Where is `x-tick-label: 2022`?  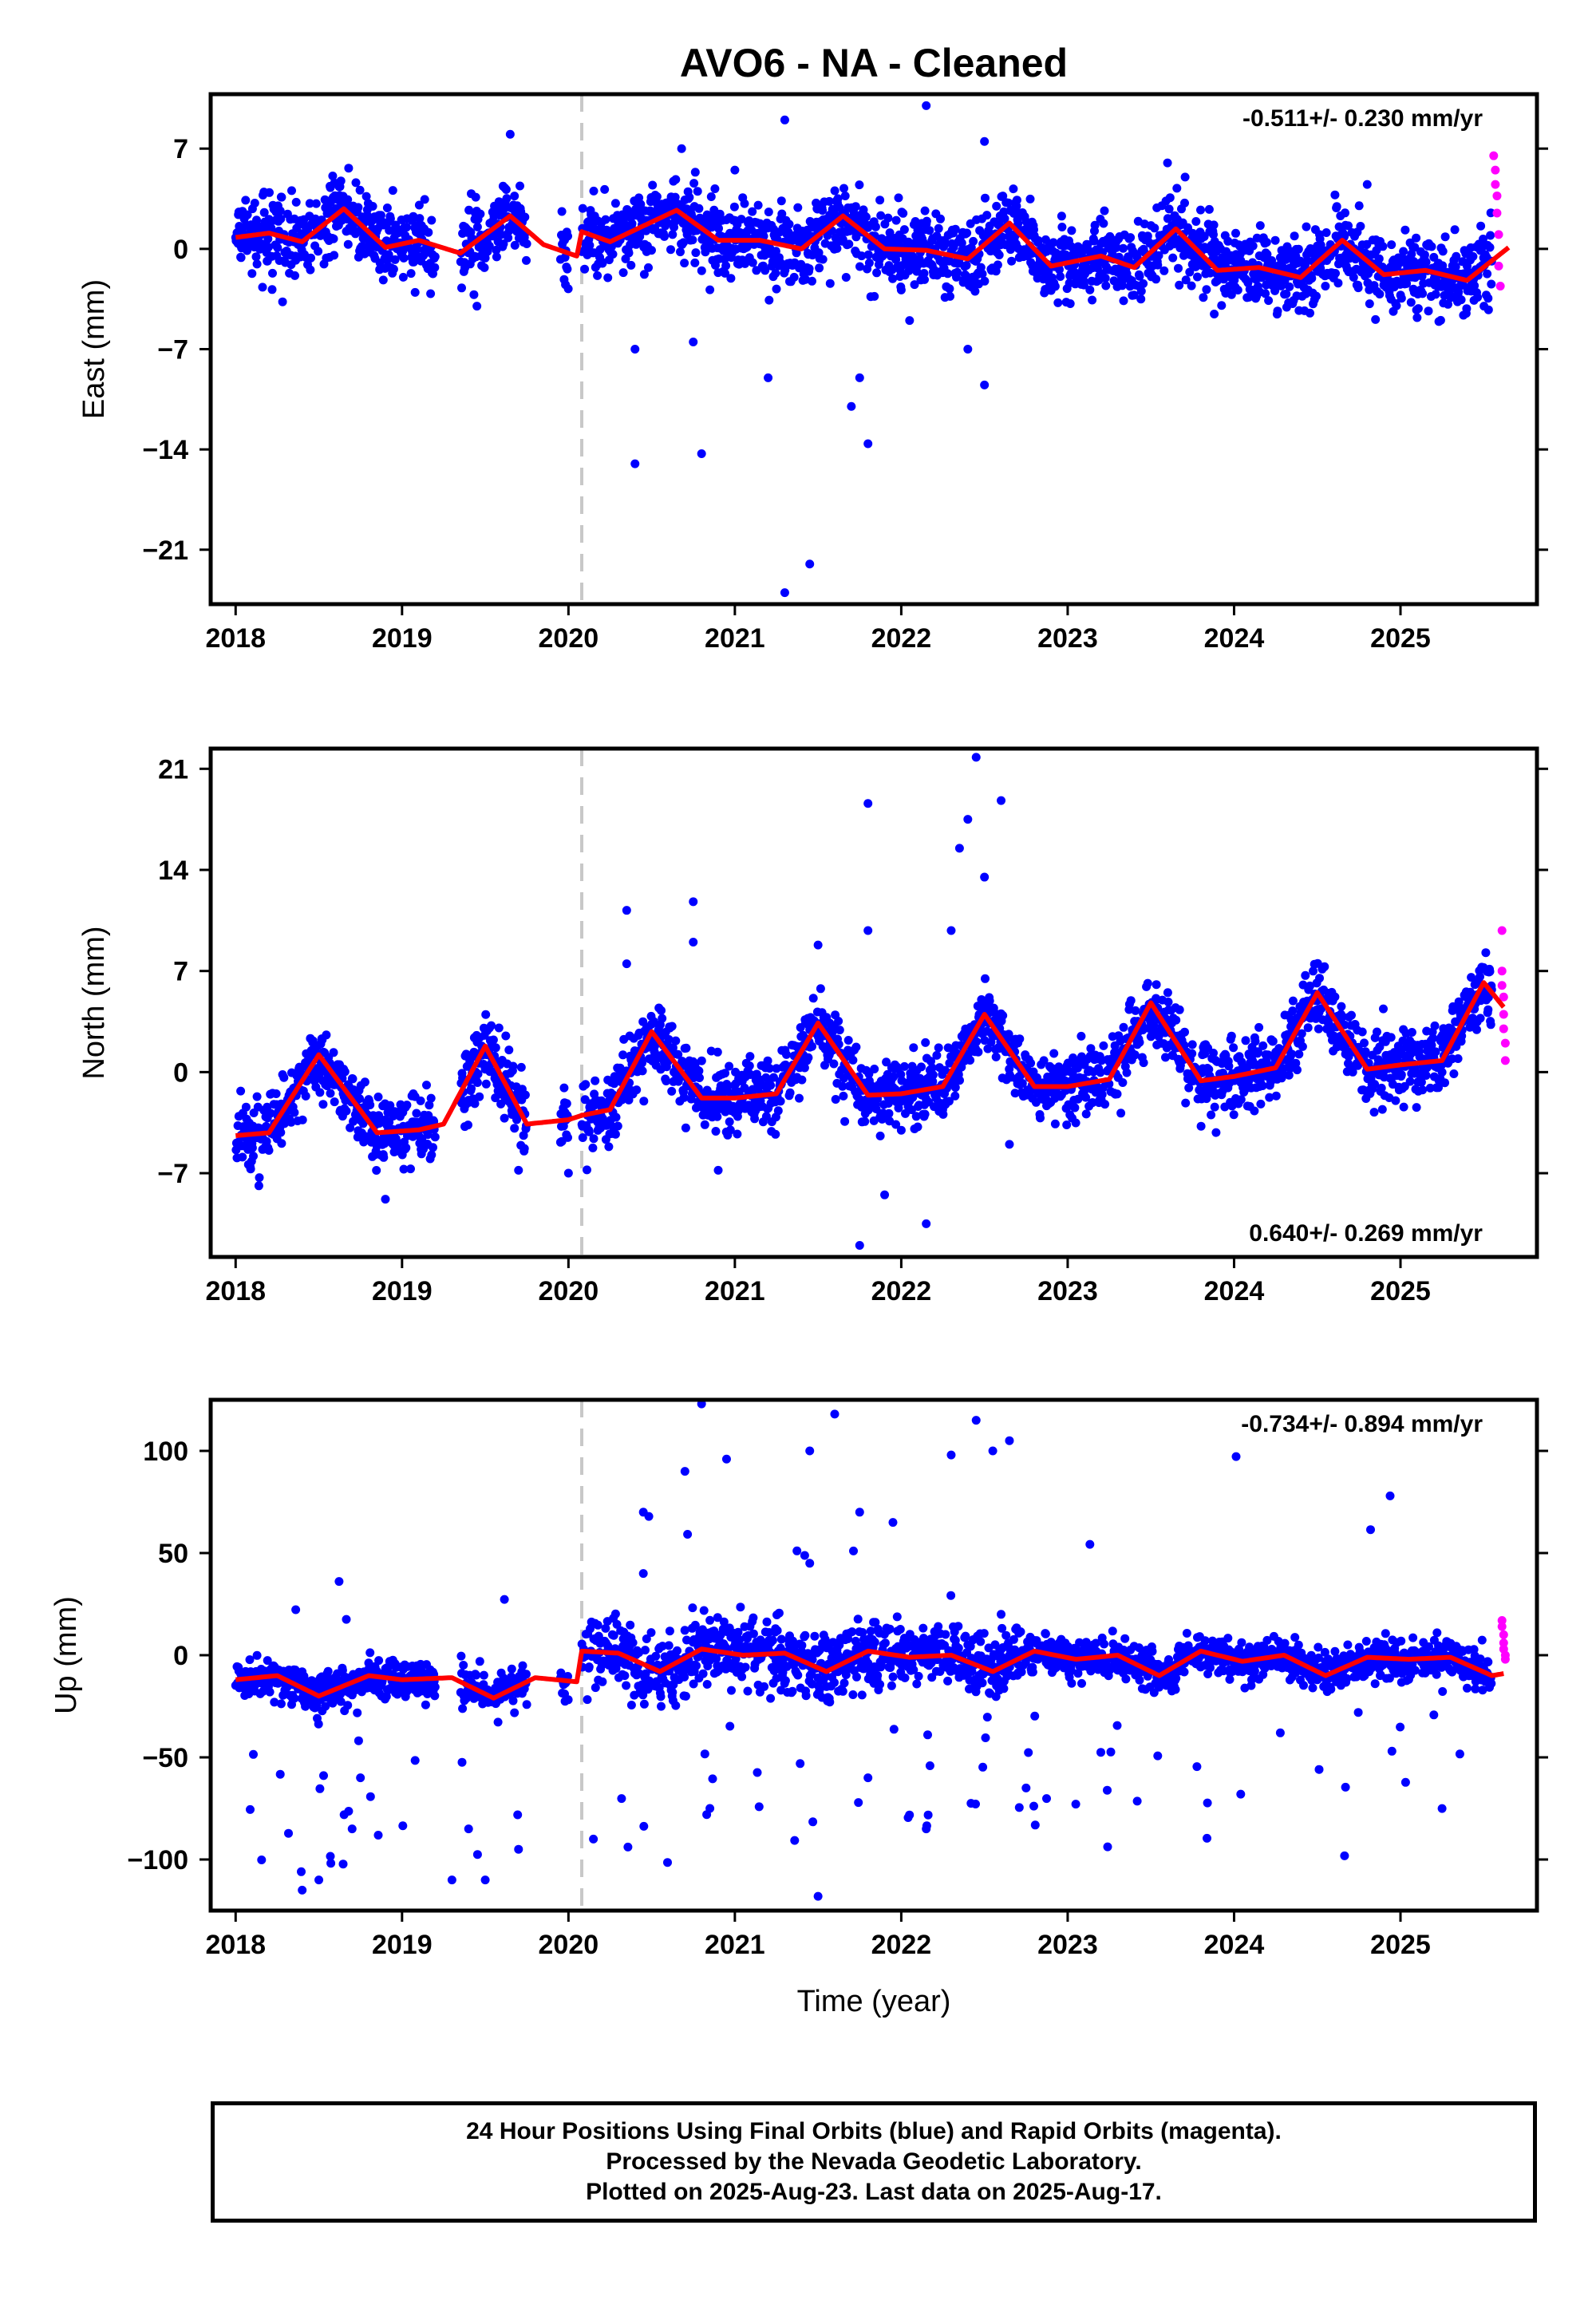 x-tick-label: 2022 is located at coordinates (901, 1291).